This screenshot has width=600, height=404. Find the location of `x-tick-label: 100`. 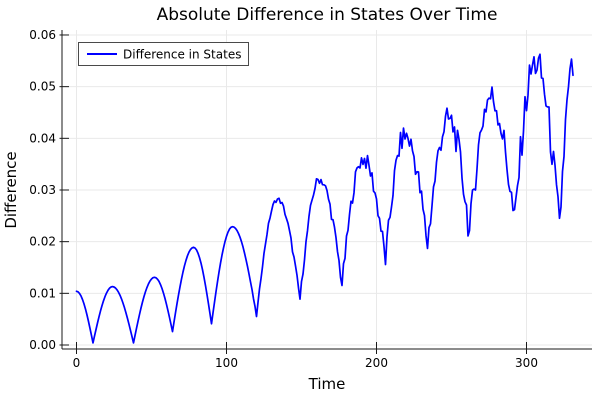

x-tick-label: 100 is located at coordinates (226, 363).